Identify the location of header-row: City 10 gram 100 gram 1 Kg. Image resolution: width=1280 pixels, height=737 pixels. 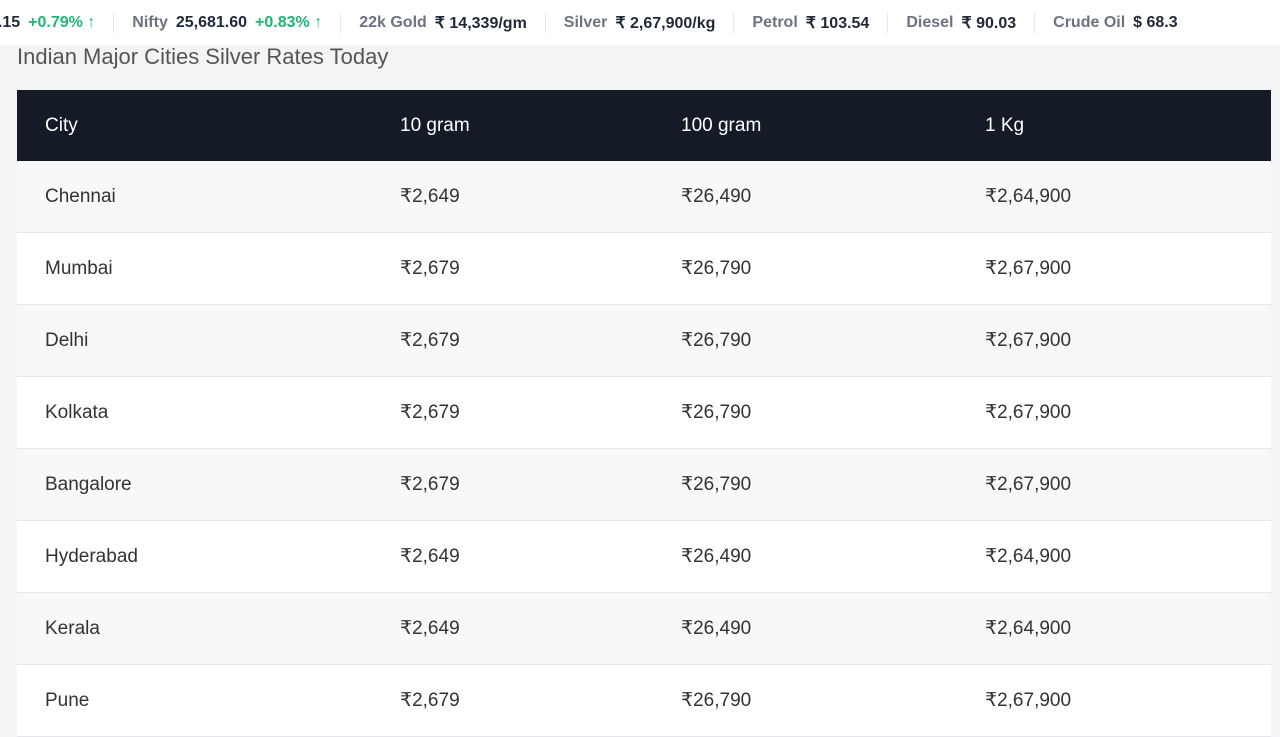
(644, 125).